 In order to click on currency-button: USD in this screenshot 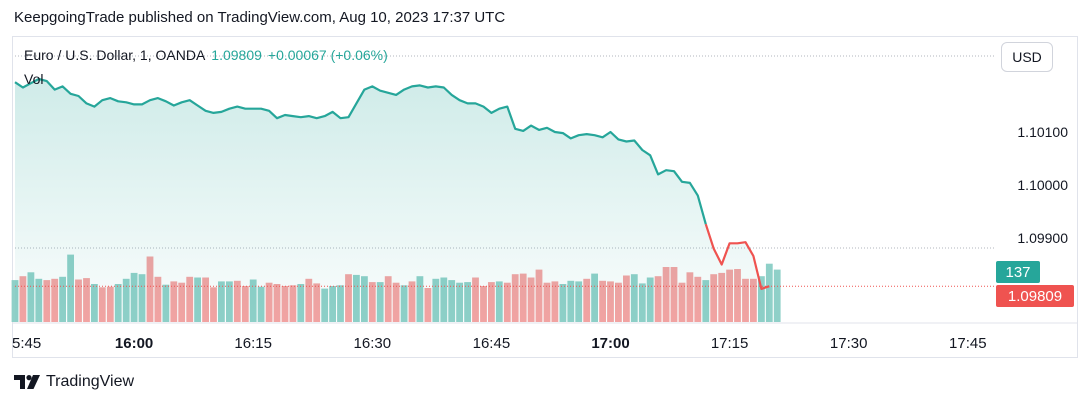, I will do `click(1027, 57)`.